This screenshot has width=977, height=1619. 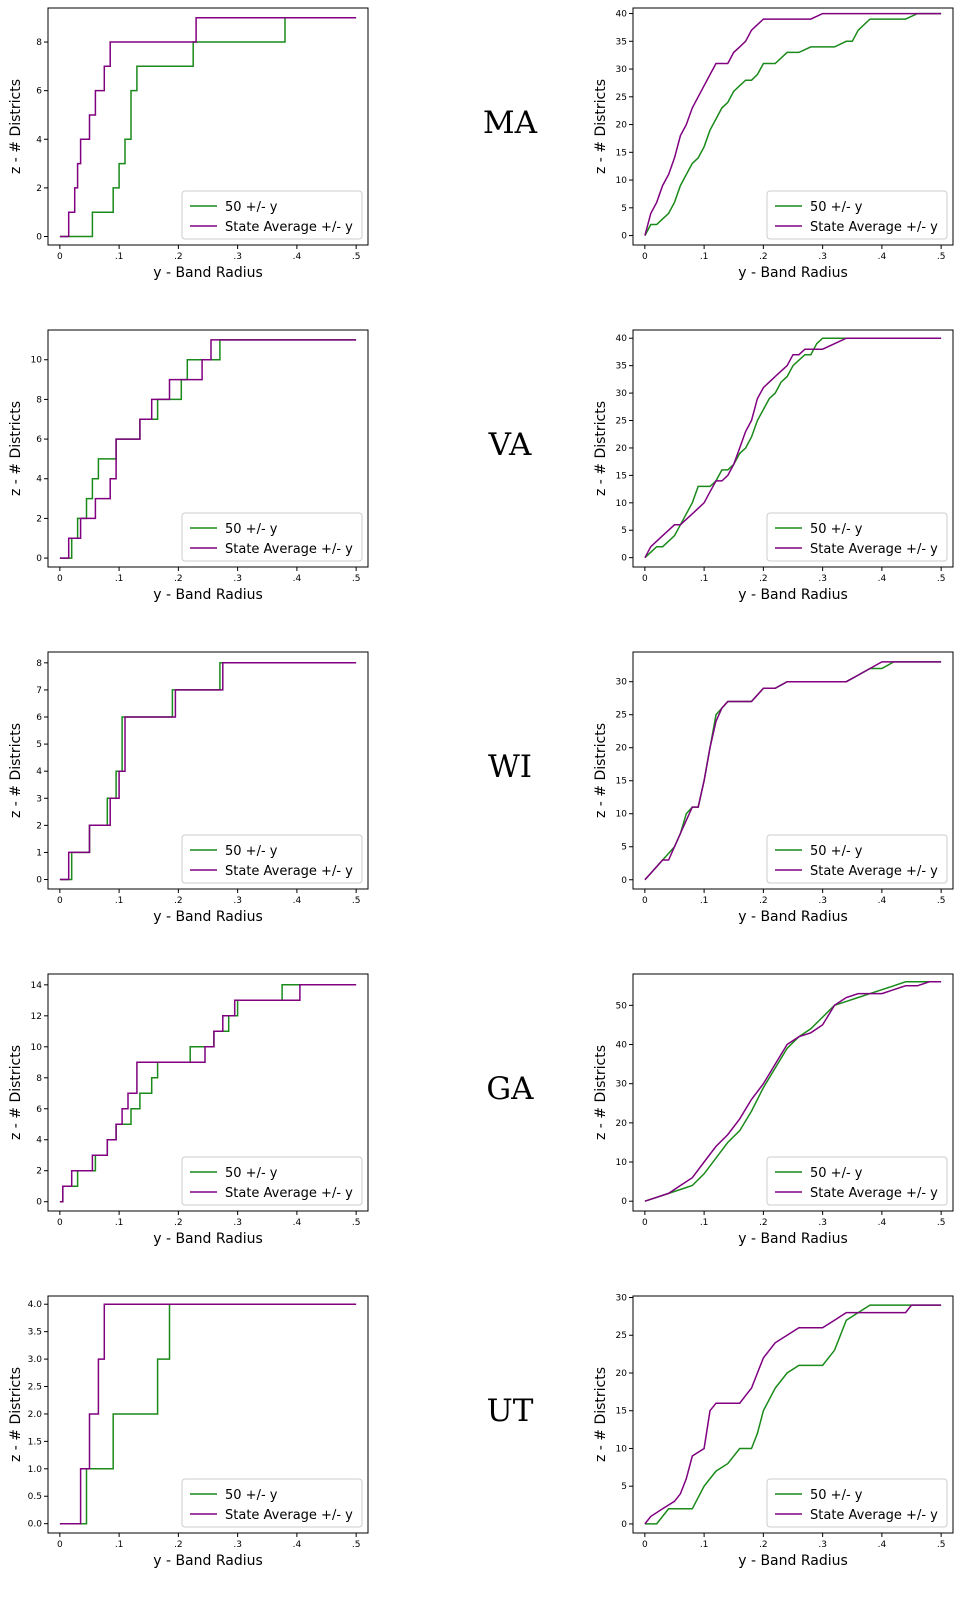 I want to click on y-tick-label: 2.0, so click(x=35, y=1415).